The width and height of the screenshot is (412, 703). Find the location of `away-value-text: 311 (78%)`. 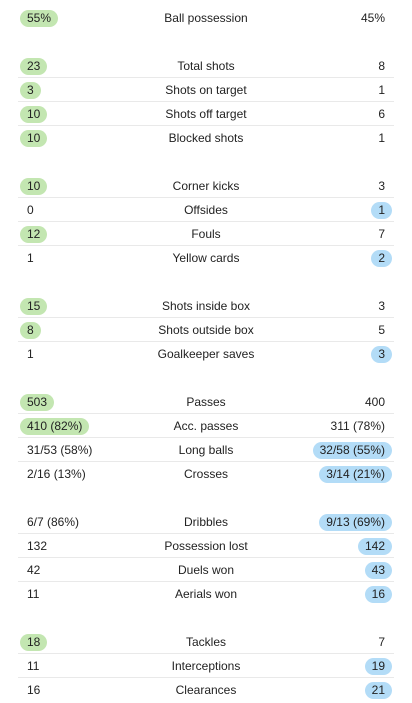

away-value-text: 311 (78%) is located at coordinates (357, 426).